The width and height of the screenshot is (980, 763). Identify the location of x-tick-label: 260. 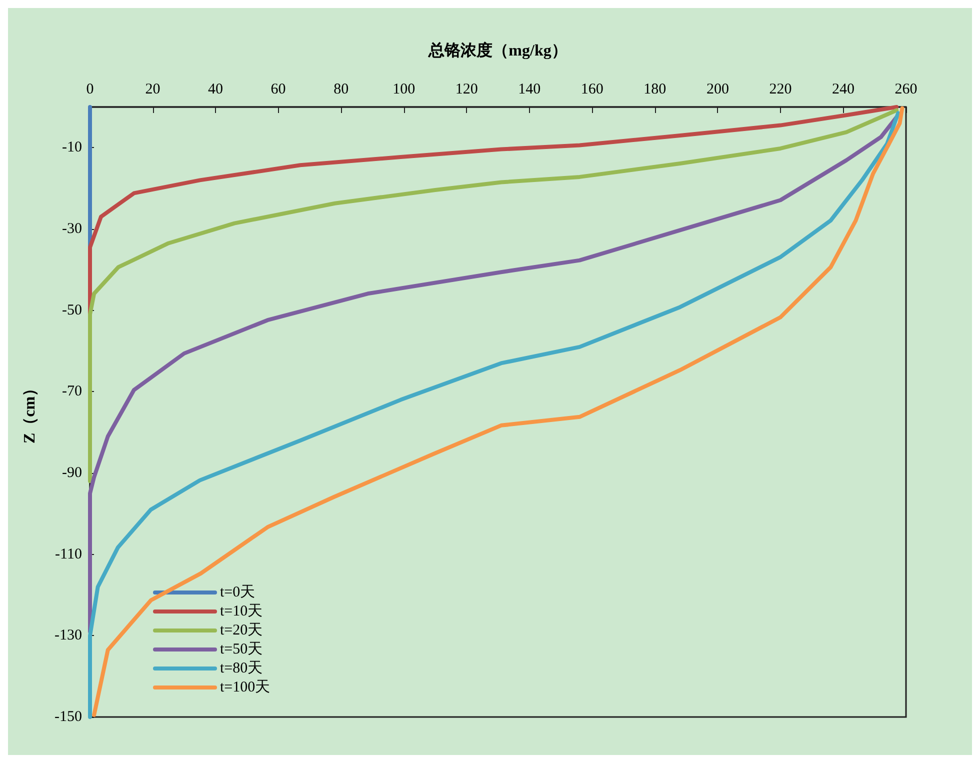
(906, 90).